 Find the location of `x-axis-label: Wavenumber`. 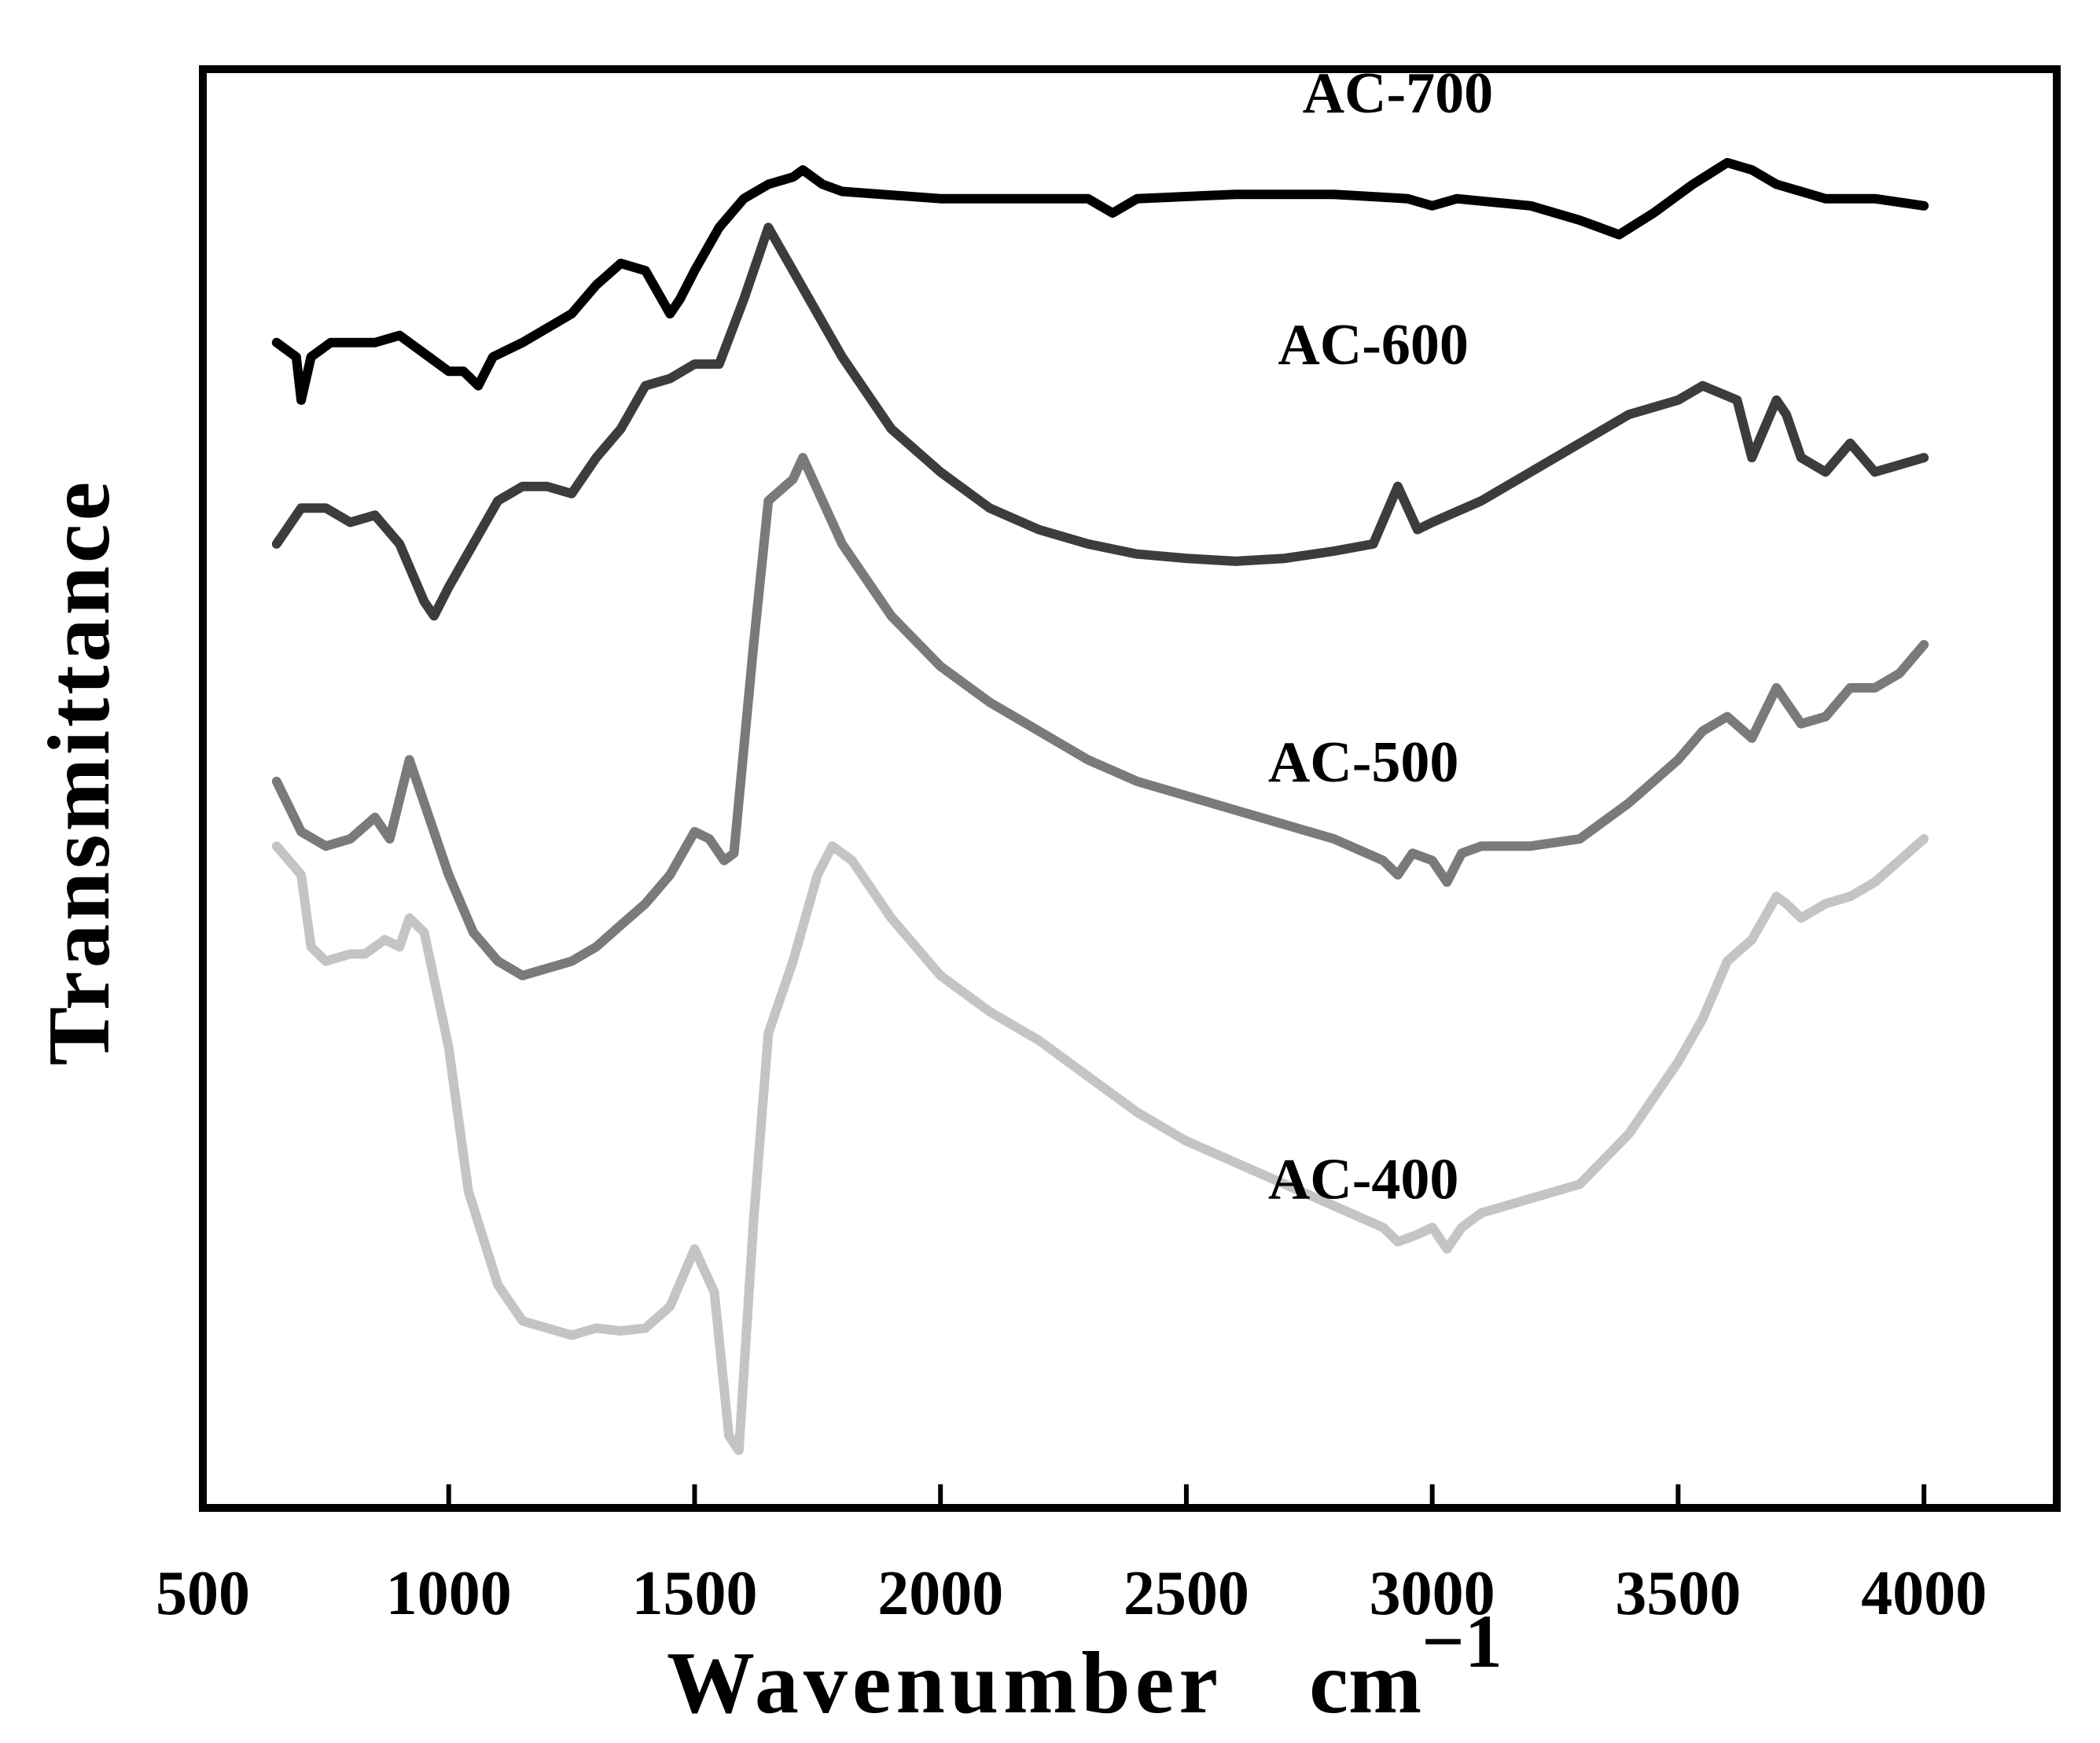

x-axis-label: Wavenumber is located at coordinates (945, 1683).